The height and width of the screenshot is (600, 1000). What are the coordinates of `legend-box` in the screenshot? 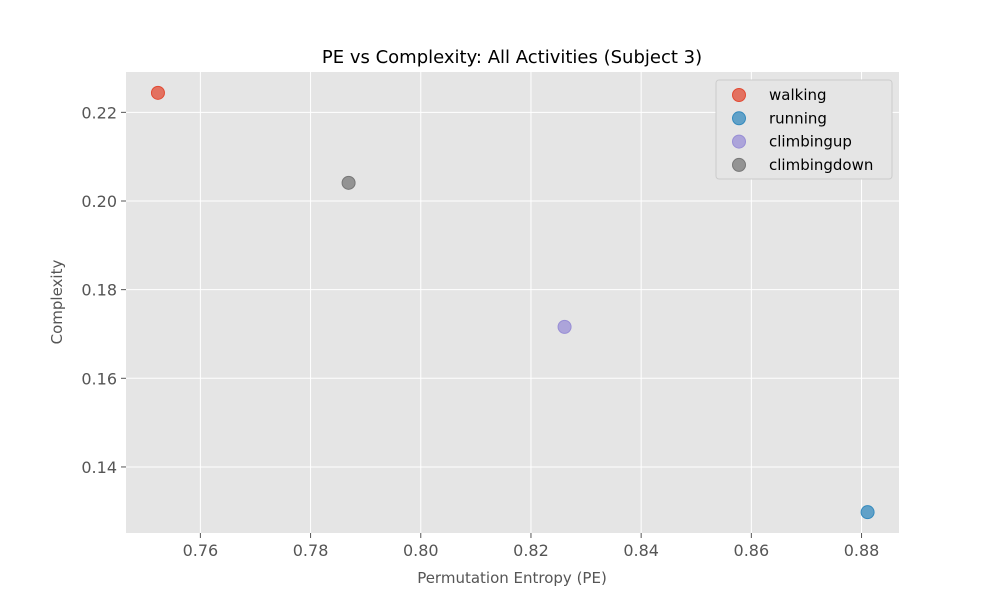 It's located at (804, 129).